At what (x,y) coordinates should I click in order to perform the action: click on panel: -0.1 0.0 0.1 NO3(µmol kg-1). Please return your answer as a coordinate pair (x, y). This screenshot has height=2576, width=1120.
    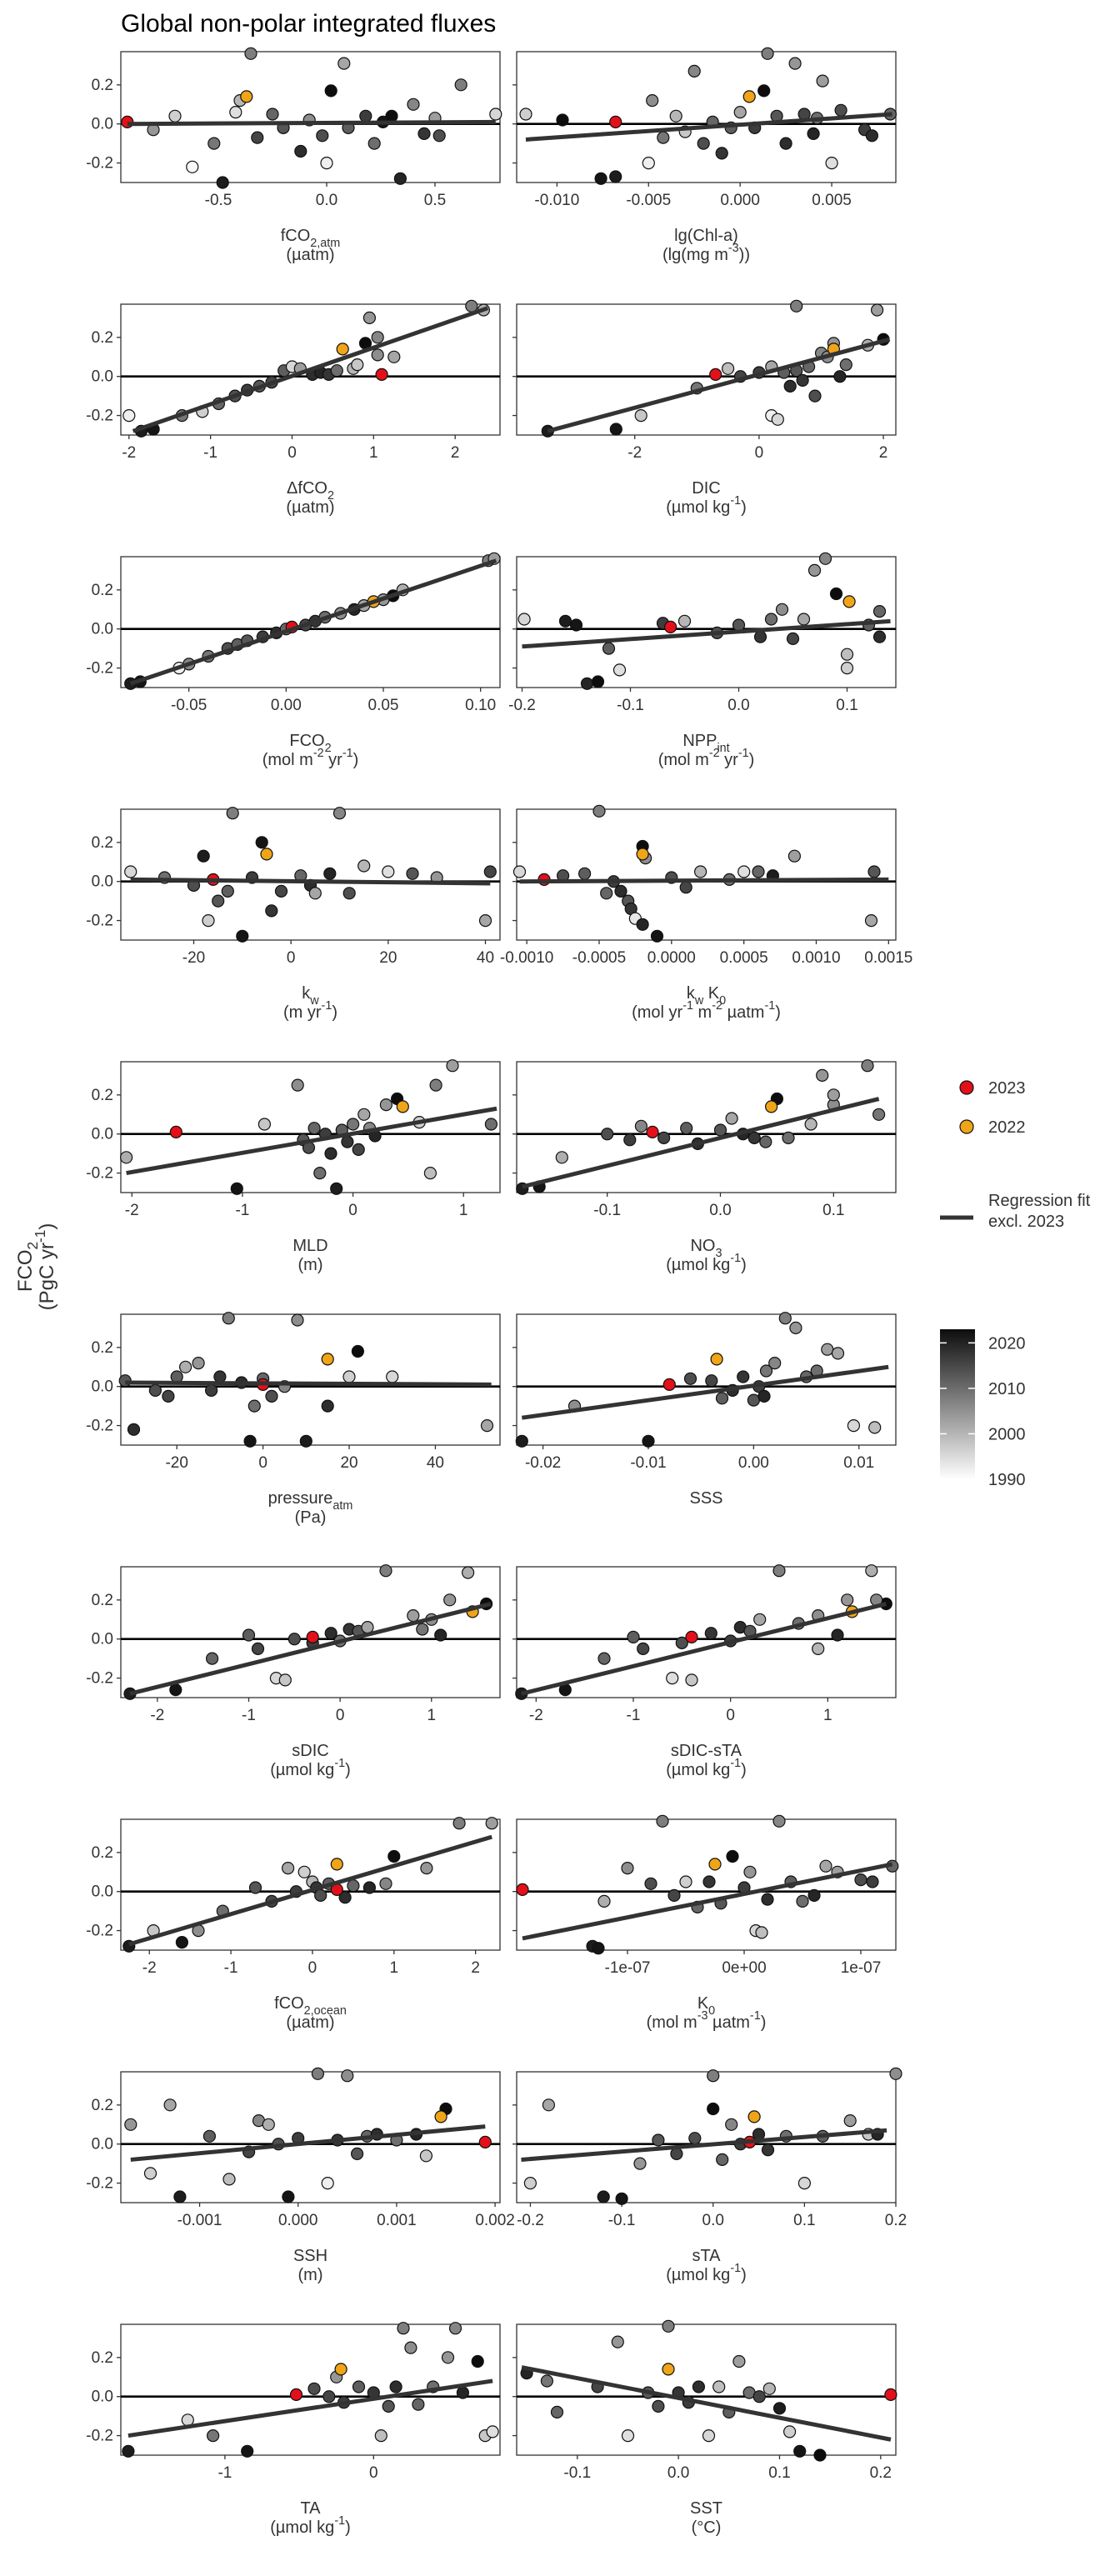
    Looking at the image, I should click on (704, 1166).